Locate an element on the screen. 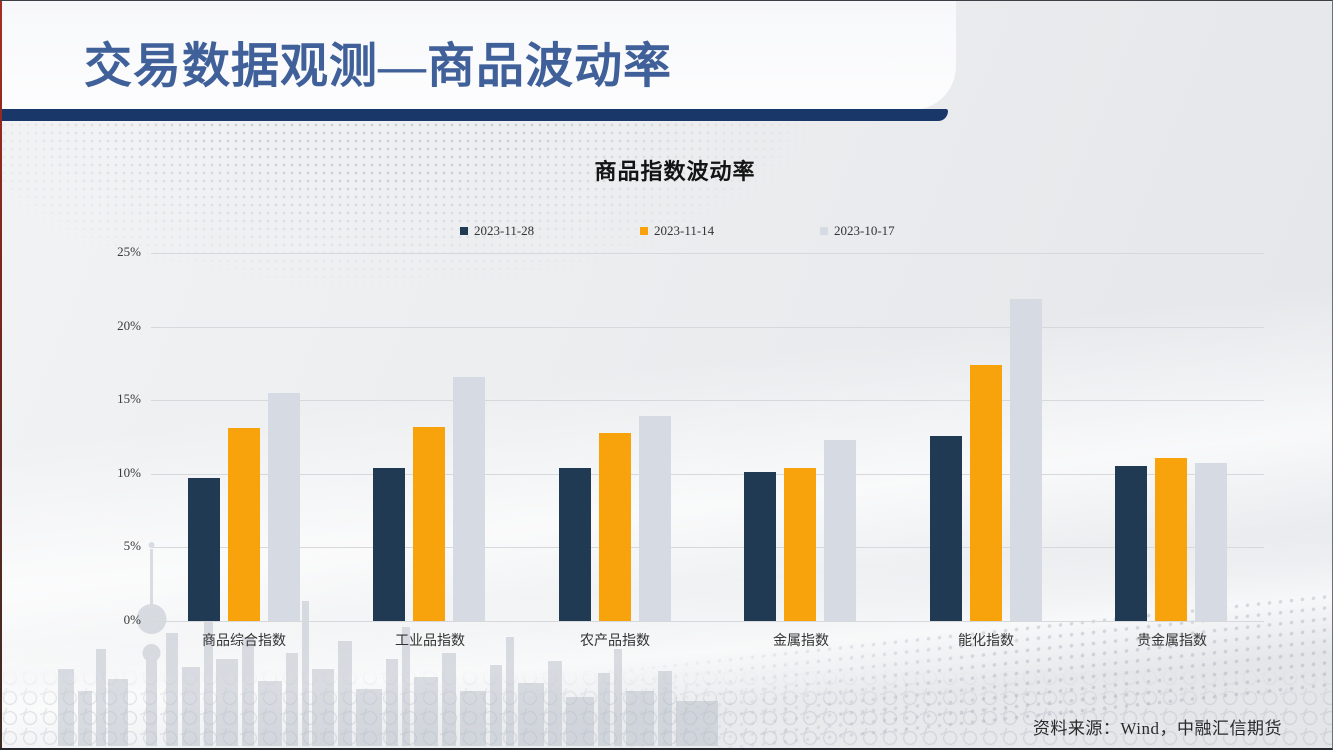 The image size is (1333, 750). left-edge-accent is located at coordinates (1, 374).